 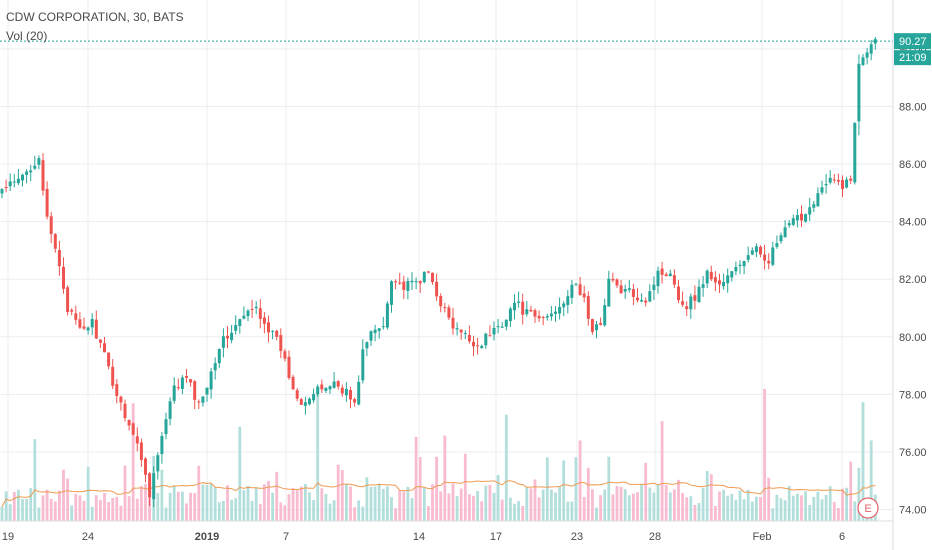 I want to click on x-tick-label: 28, so click(x=655, y=537).